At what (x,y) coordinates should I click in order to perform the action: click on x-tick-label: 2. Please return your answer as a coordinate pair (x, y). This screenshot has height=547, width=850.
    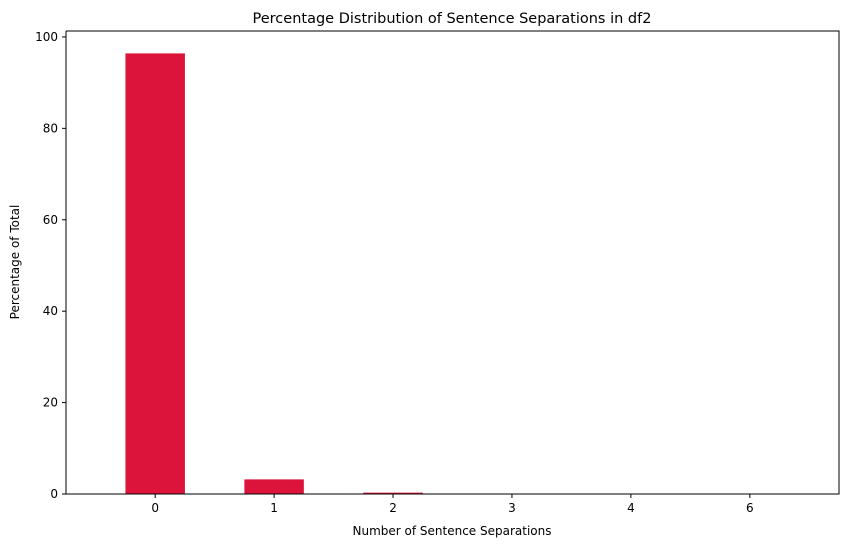
    Looking at the image, I should click on (393, 508).